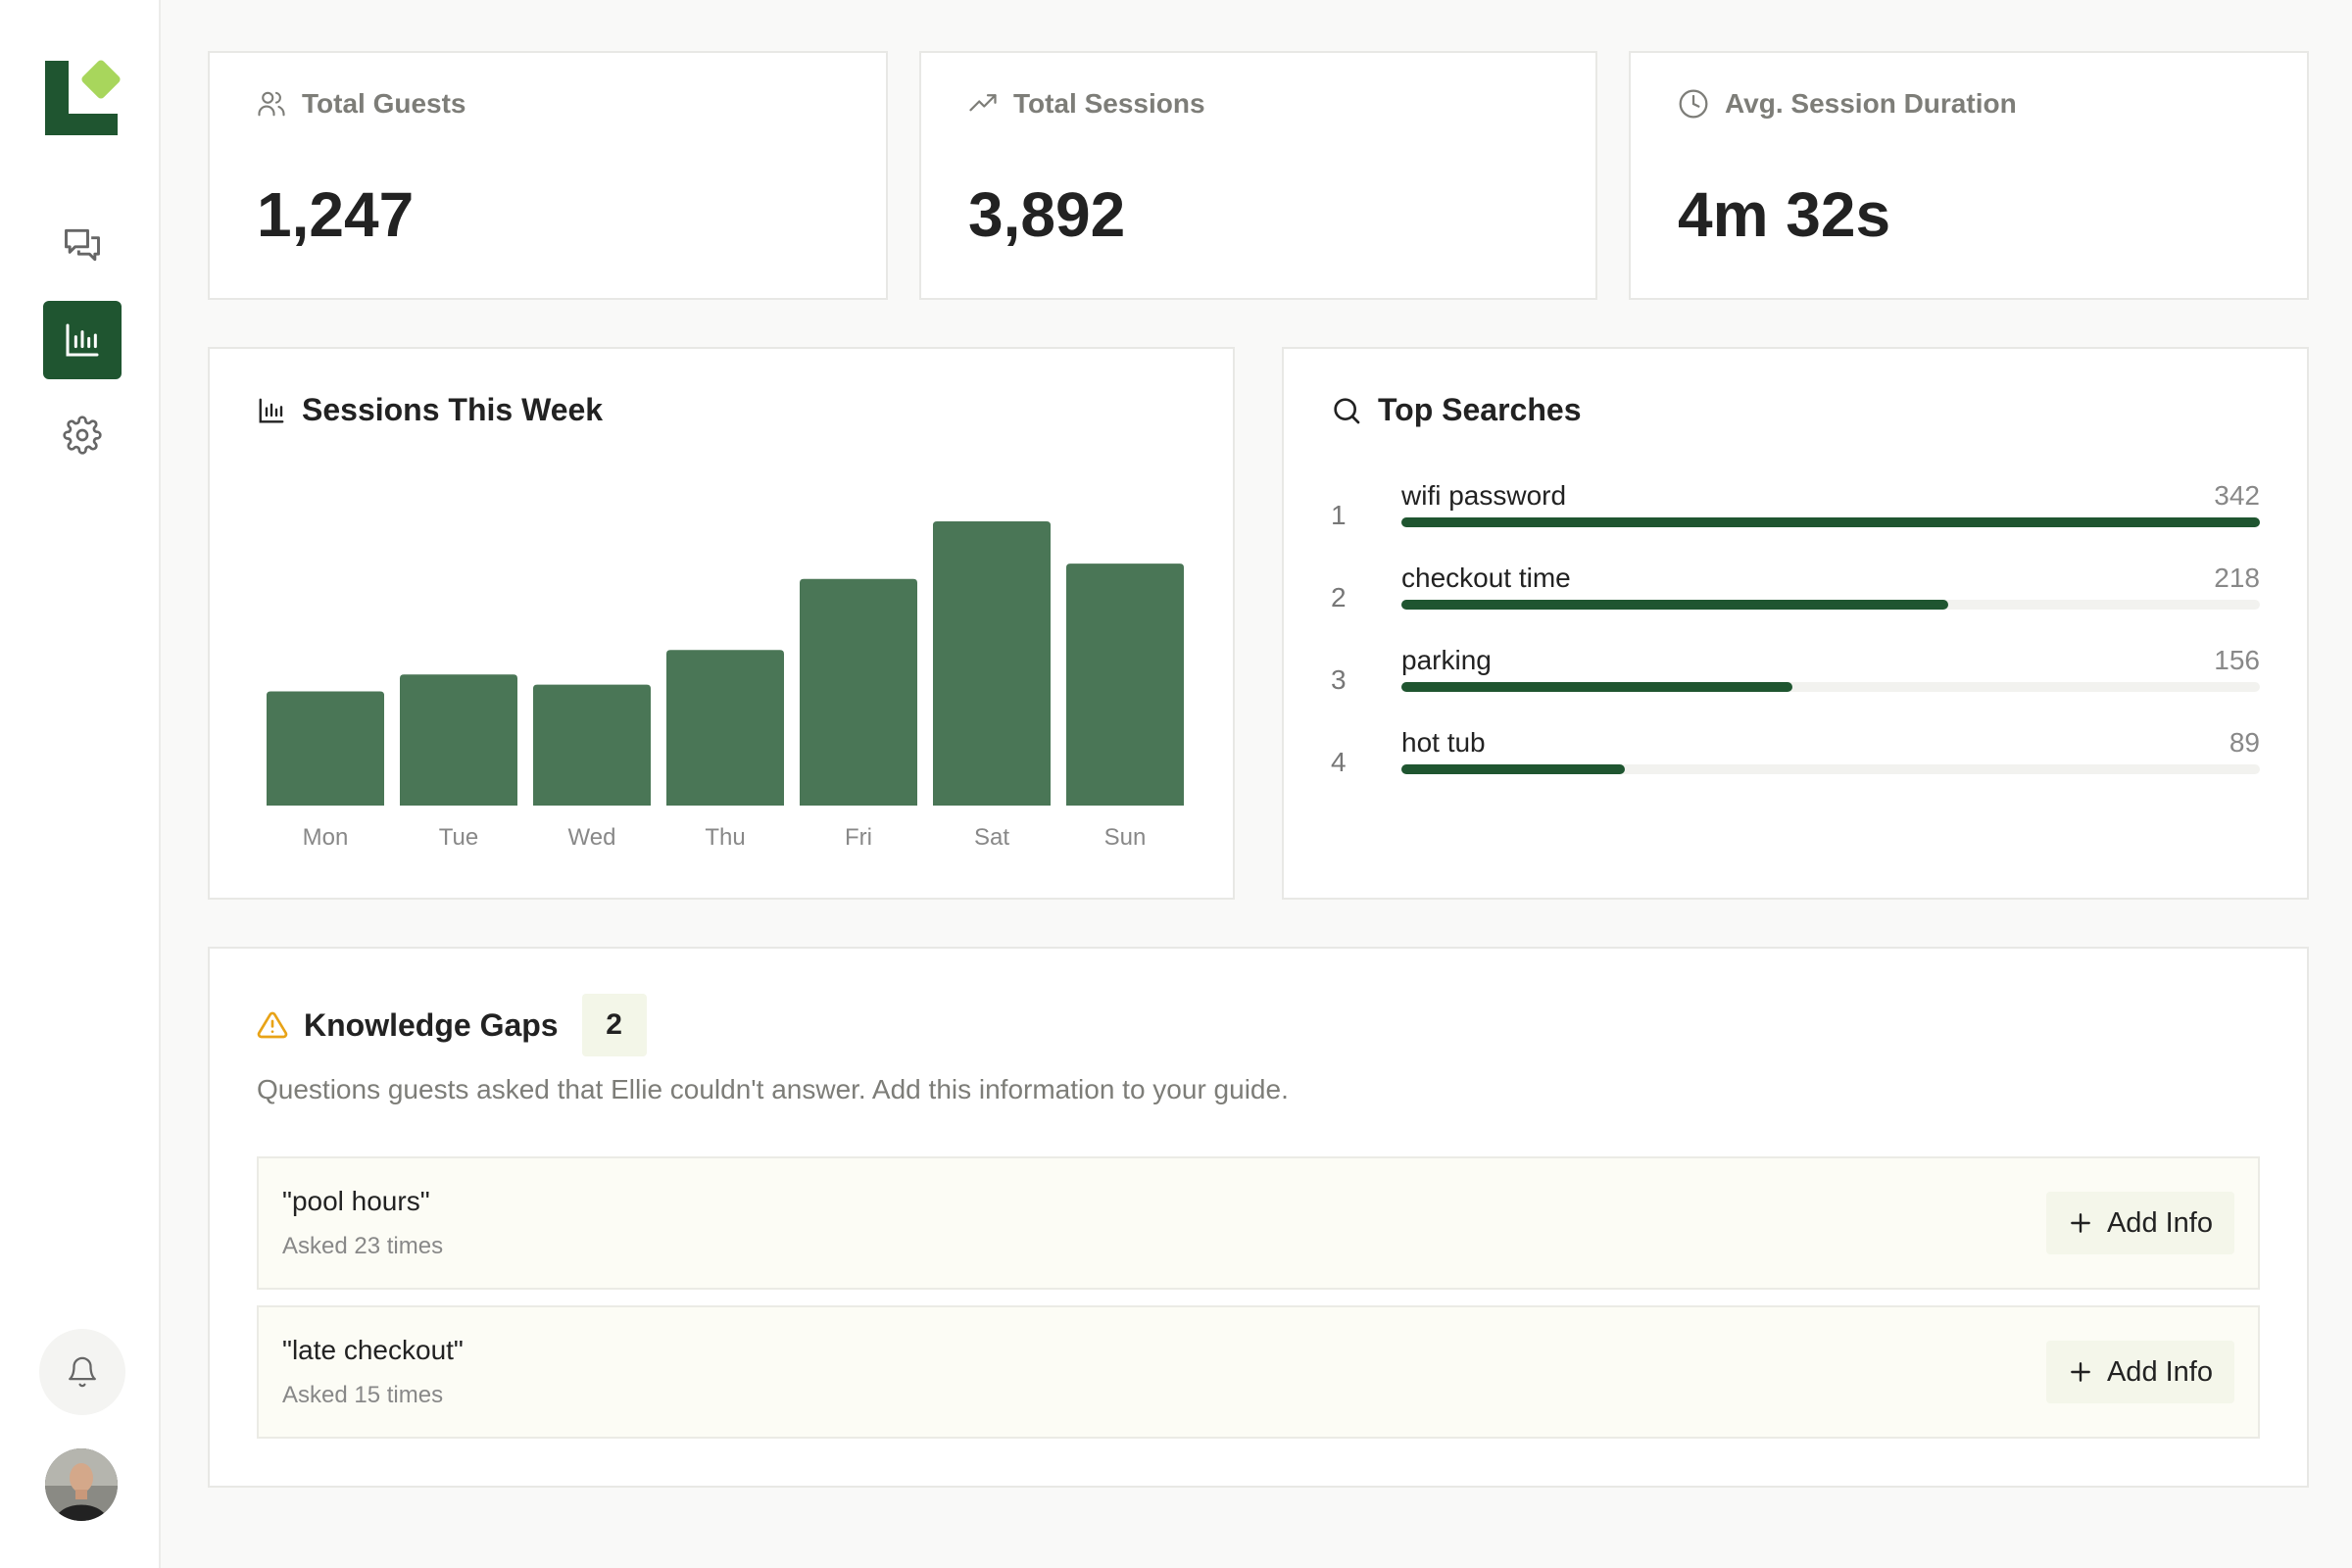  I want to click on chart-x-tick-label: Tue, so click(458, 837).